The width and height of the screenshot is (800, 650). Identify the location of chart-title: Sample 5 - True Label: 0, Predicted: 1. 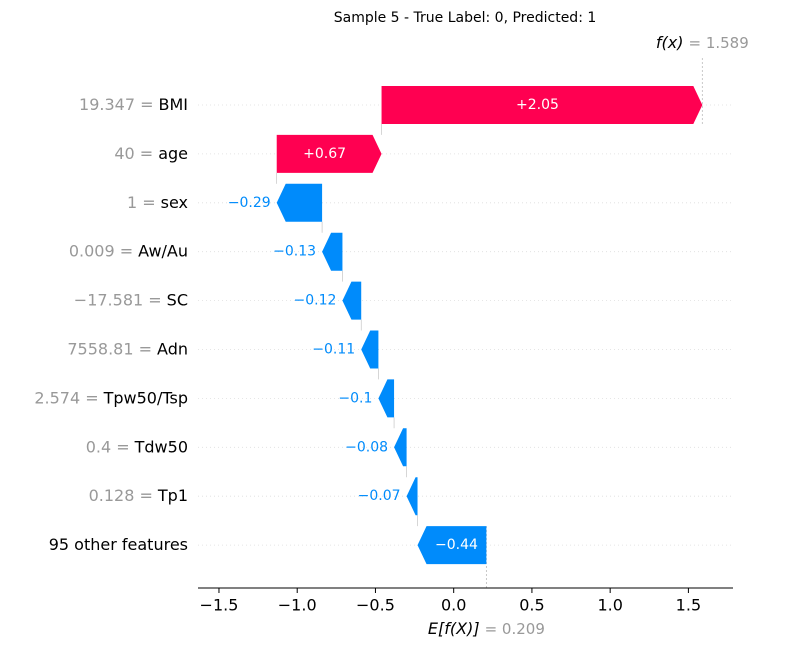
(465, 18).